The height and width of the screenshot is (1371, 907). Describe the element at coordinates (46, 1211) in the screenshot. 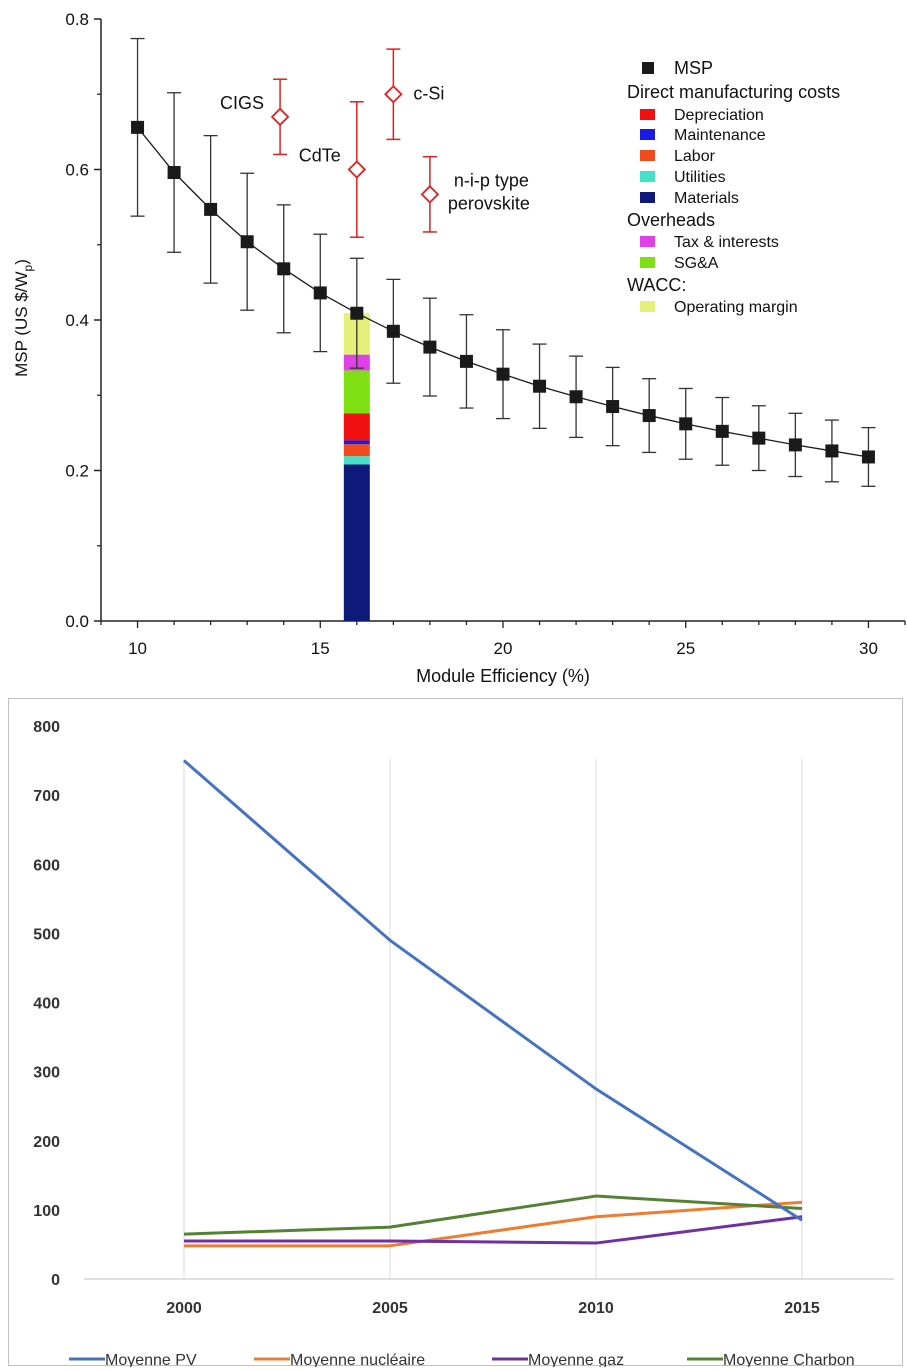

I see `y-tick-label: 100` at that location.